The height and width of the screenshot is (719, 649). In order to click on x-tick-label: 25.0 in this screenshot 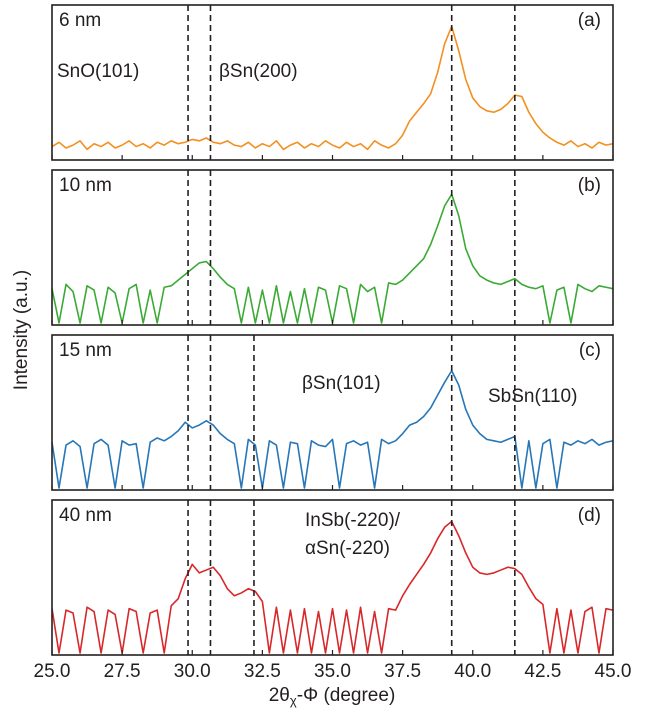, I will do `click(52, 671)`.